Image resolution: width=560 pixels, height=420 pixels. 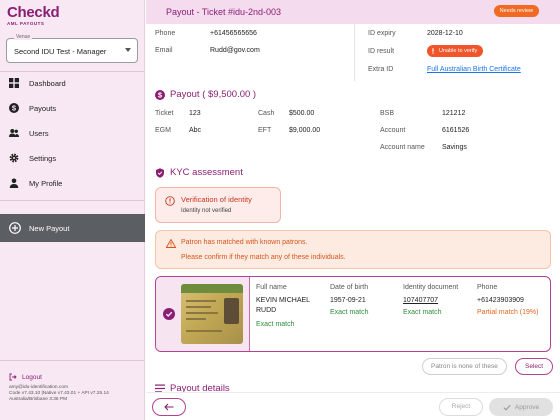 I want to click on plus-circle-icon, so click(x=15, y=228).